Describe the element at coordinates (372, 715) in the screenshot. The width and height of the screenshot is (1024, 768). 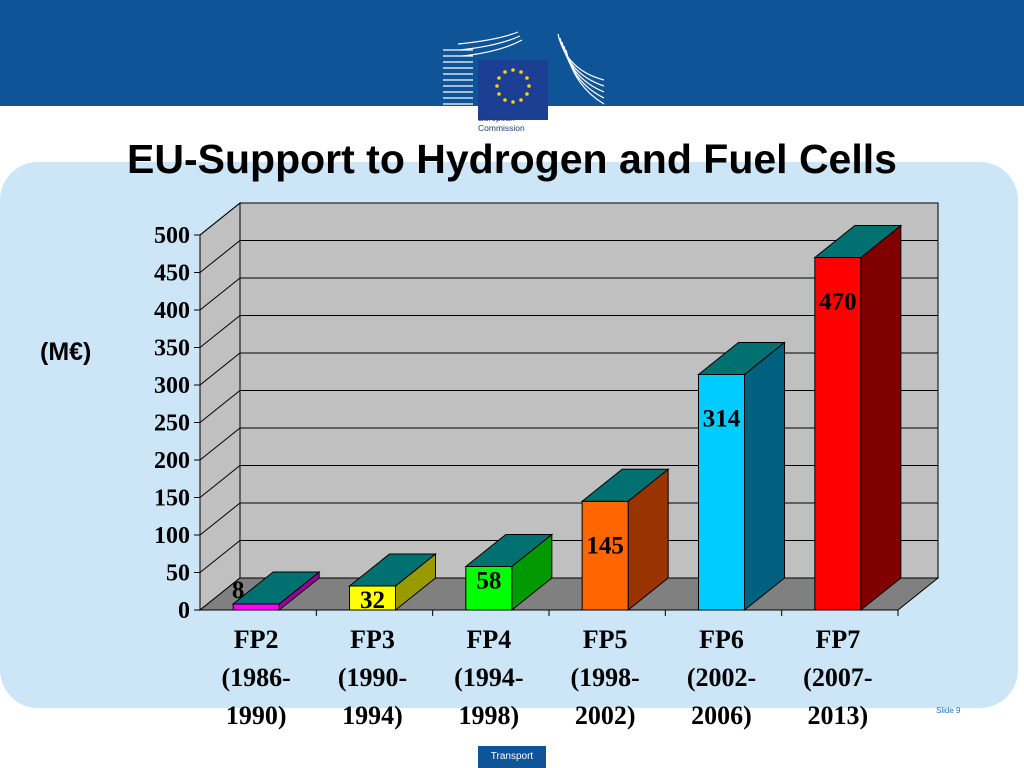
I see `x-tick-label: 1994)` at that location.